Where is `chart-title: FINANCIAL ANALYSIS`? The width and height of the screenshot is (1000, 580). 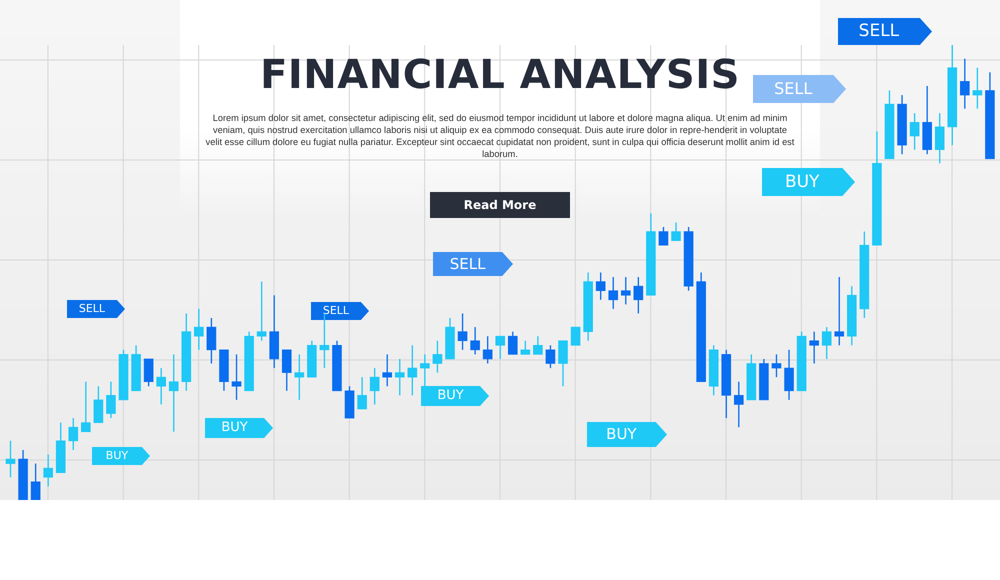 chart-title: FINANCIAL ANALYSIS is located at coordinates (500, 75).